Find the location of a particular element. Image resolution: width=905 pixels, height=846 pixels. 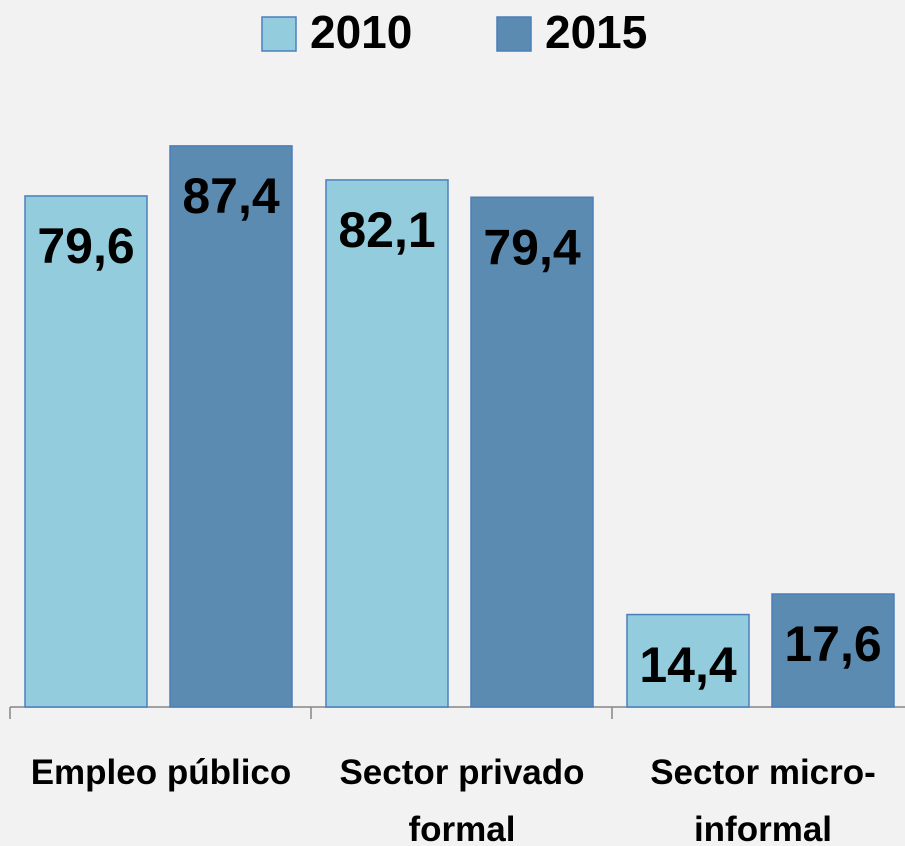

x-tick-label: Sector privado formal is located at coordinates (462, 799).